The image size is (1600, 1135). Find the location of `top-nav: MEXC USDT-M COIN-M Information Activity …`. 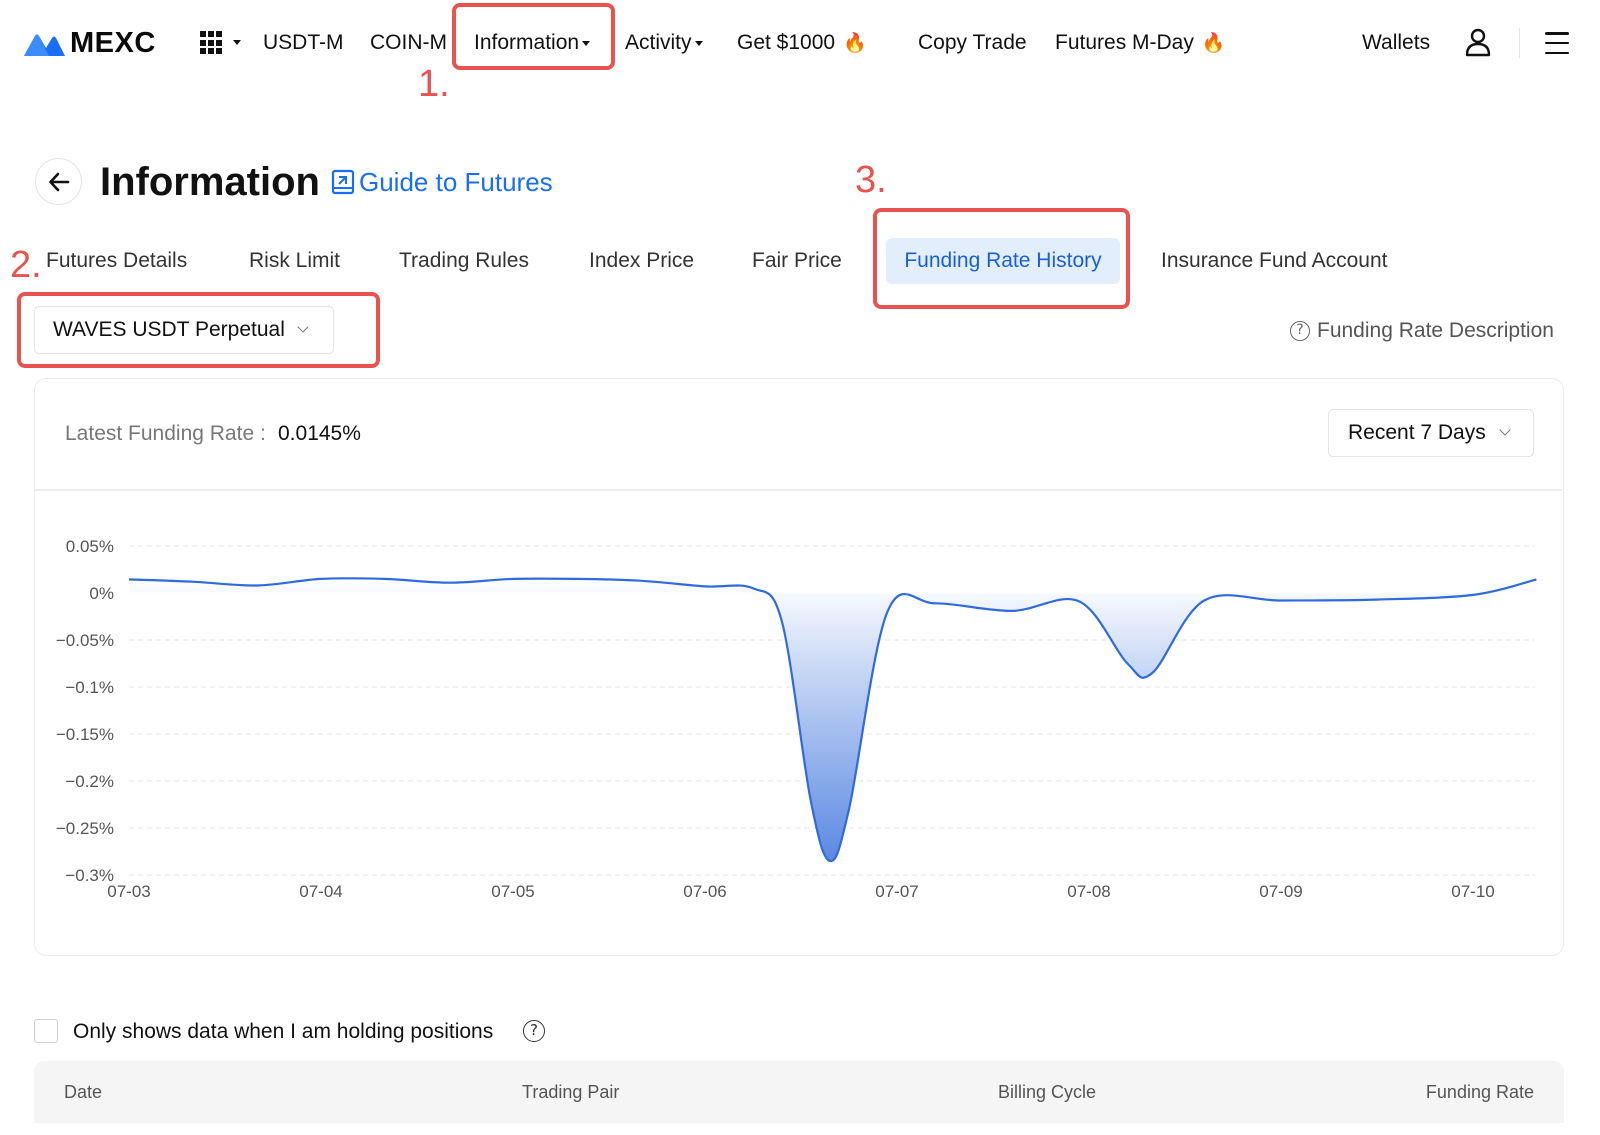

top-nav: MEXC USDT-M COIN-M Information Activity … is located at coordinates (800, 43).